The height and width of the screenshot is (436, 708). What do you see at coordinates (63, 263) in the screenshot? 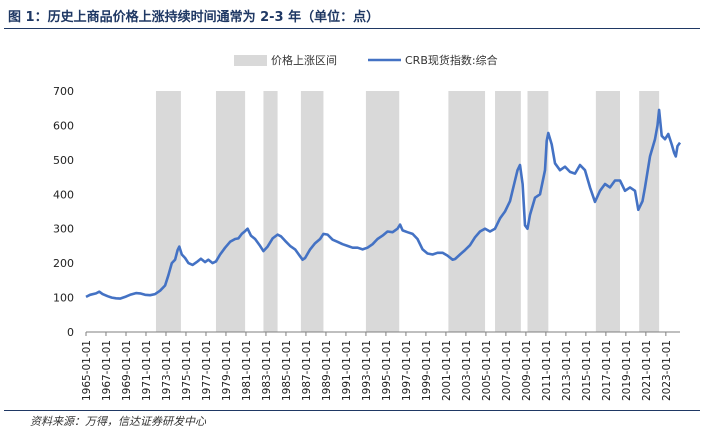
I see `y-tick-label: 200` at bounding box center [63, 263].